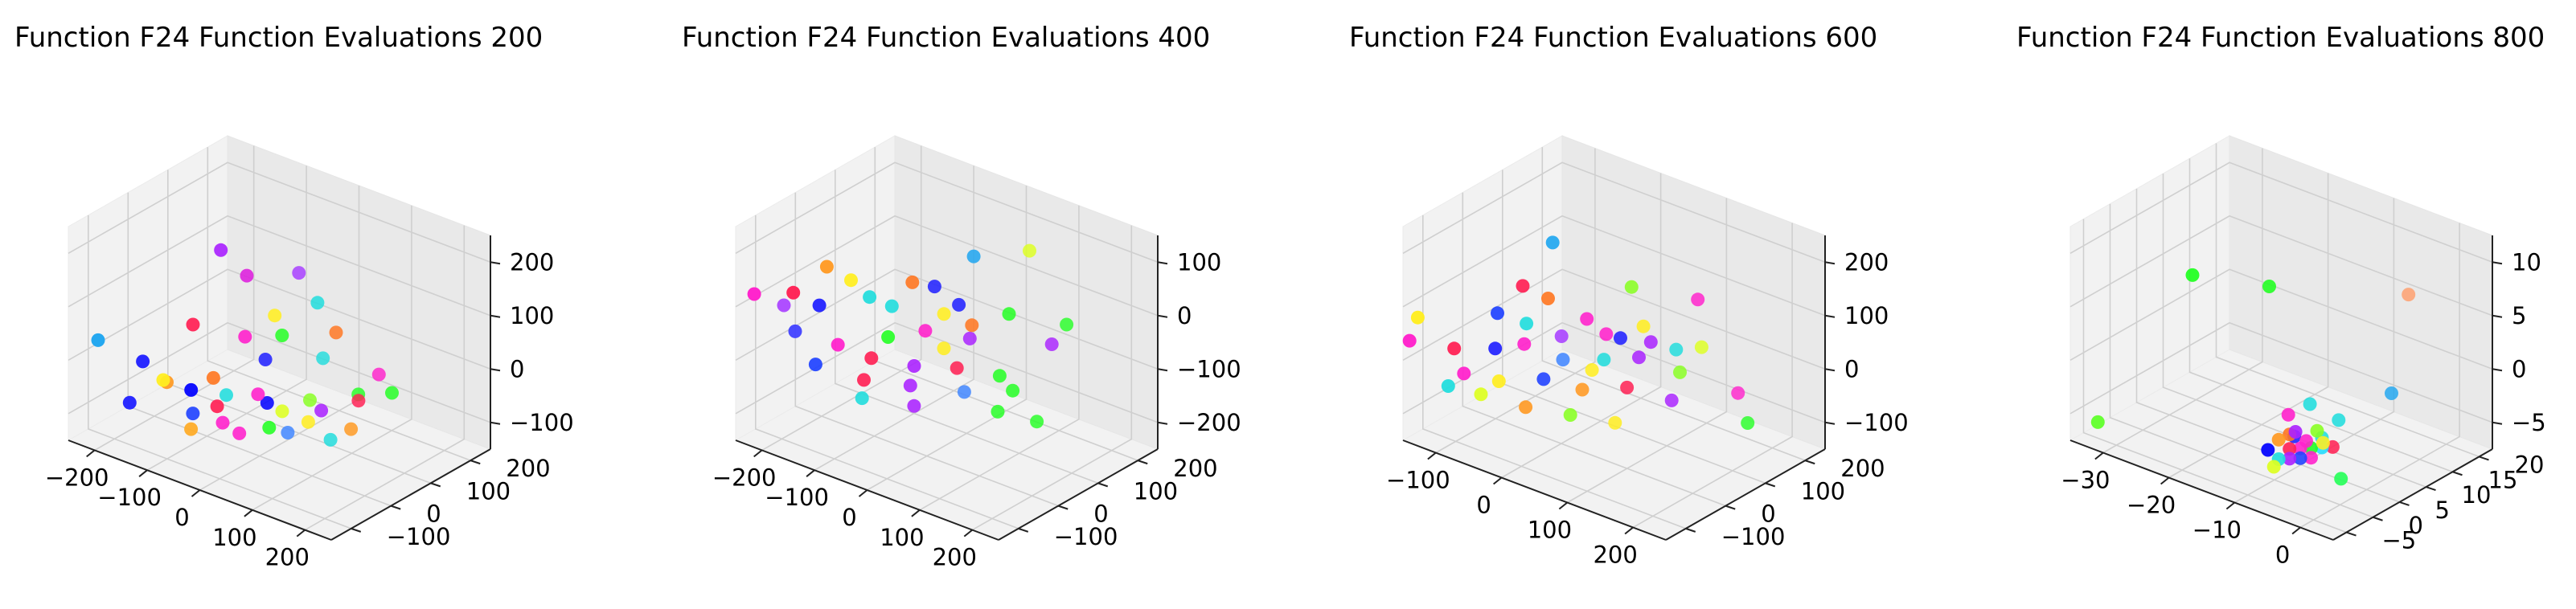  Describe the element at coordinates (517, 368) in the screenshot. I see `z-tick-label: 0` at that location.